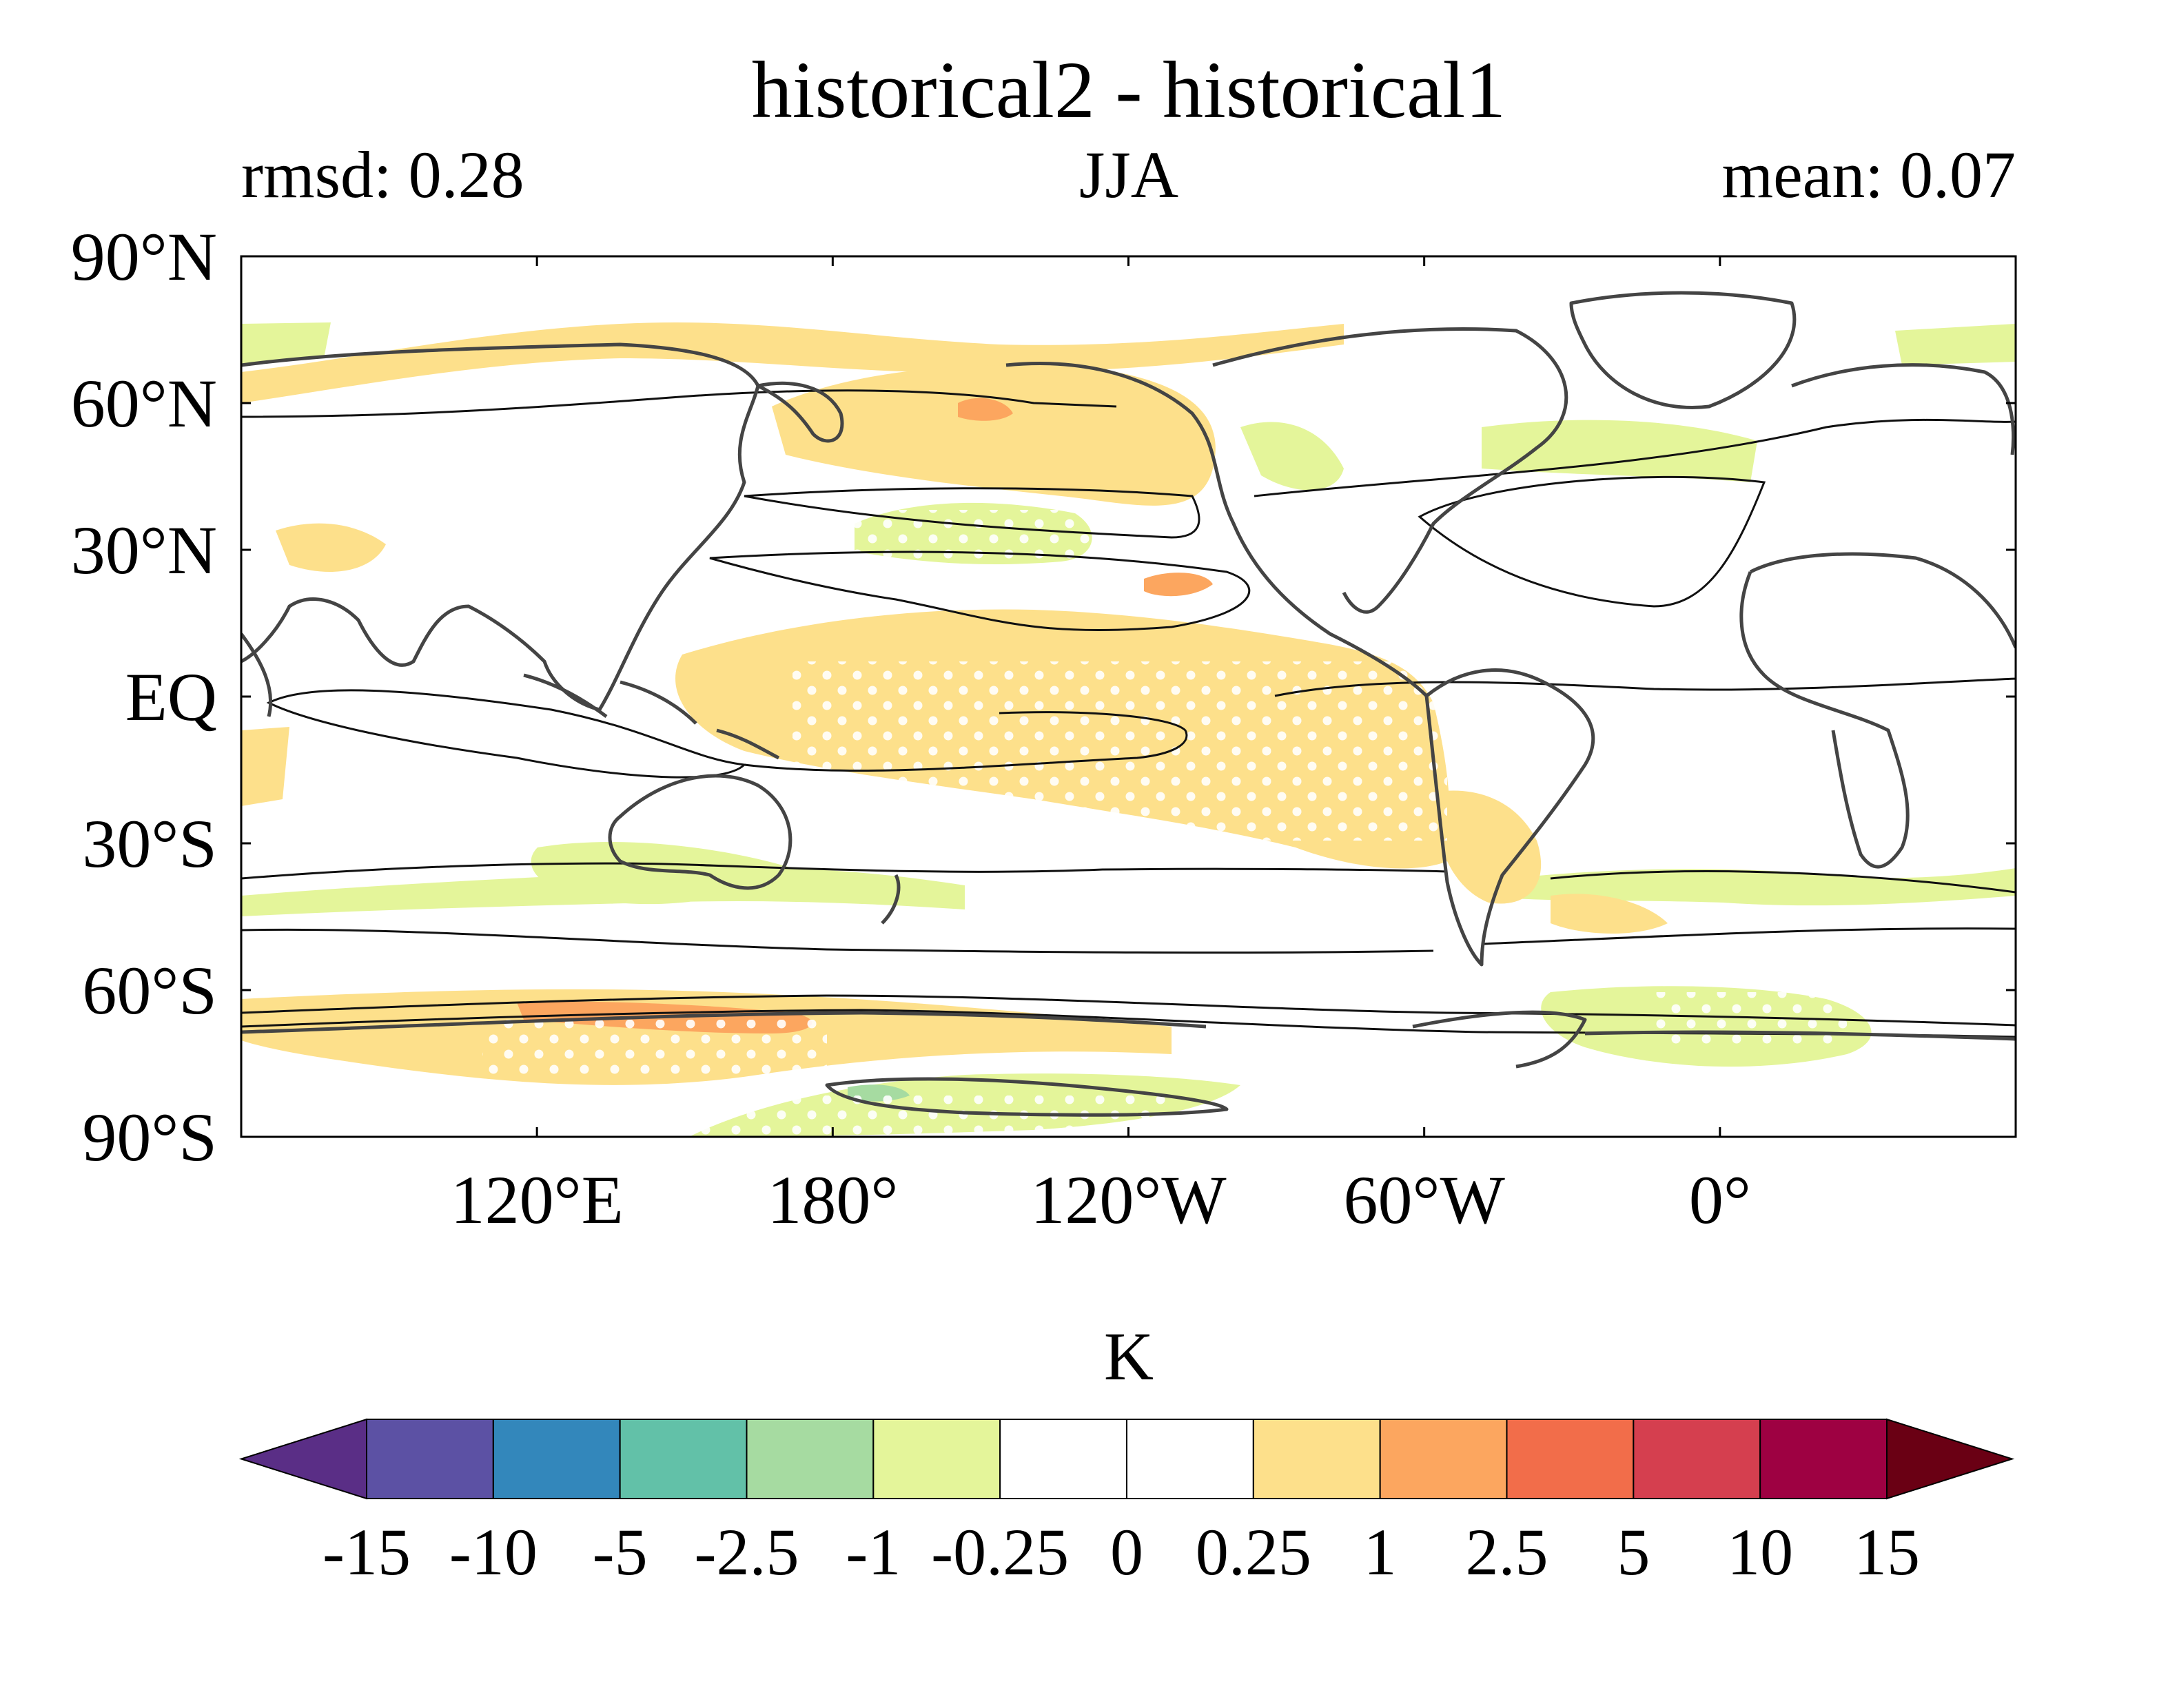 The width and height of the screenshot is (2168, 1708). I want to click on colorbar-level-label: 10, so click(1760, 1552).